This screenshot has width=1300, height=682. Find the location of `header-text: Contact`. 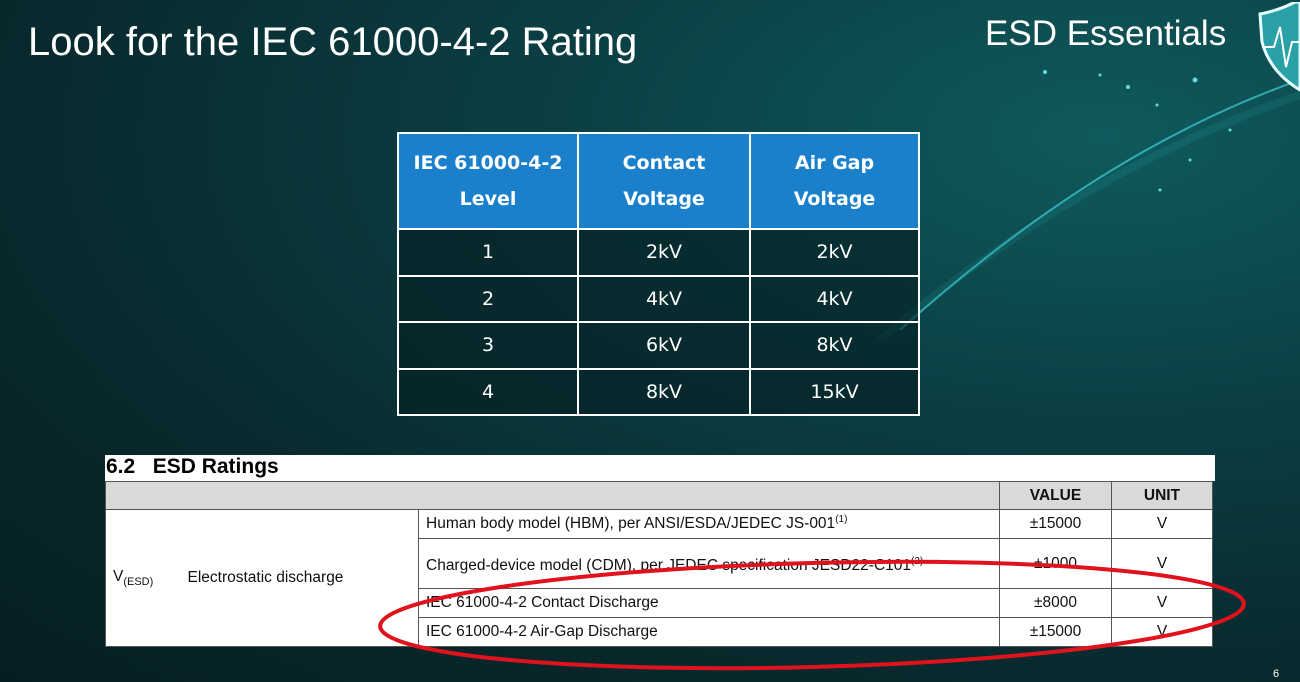

header-text: Contact is located at coordinates (664, 163).